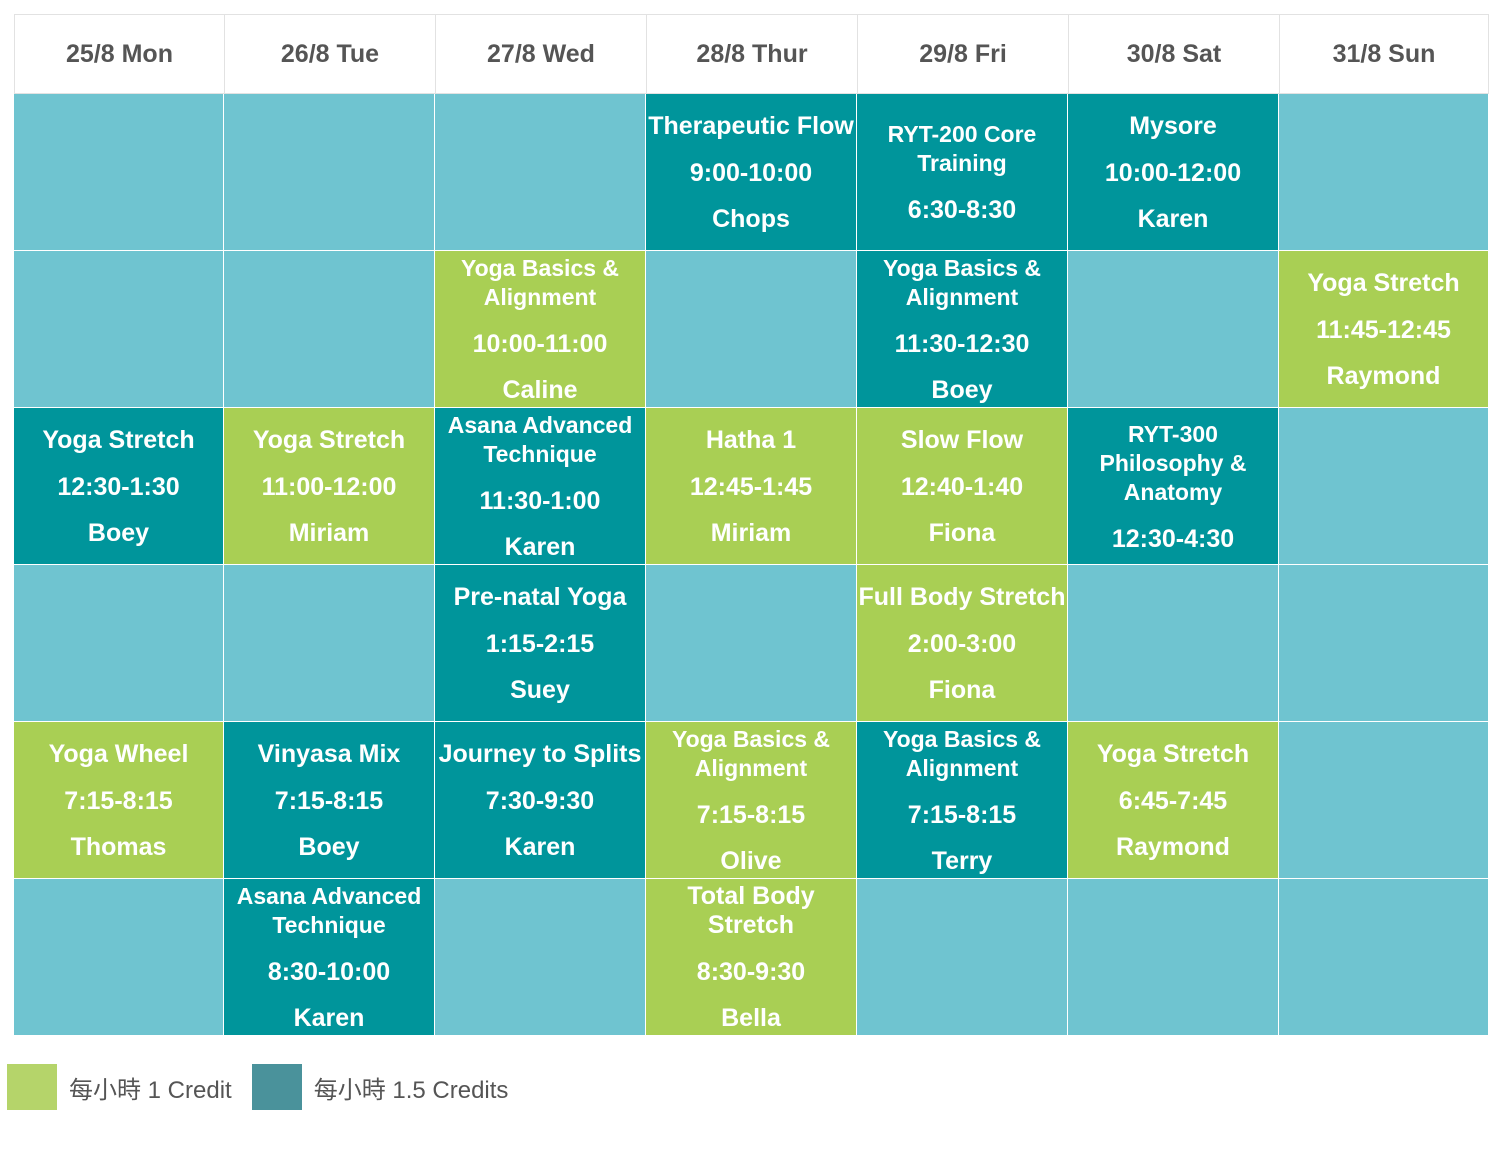 This screenshot has height=1154, width=1502. Describe the element at coordinates (540, 390) in the screenshot. I see `class-instructor: Caline` at that location.